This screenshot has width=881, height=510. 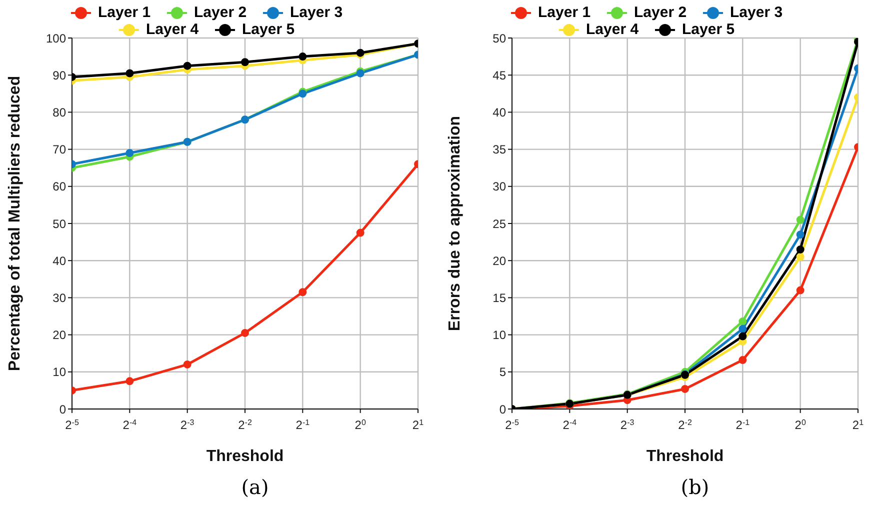 I want to click on text: (a), so click(x=255, y=487).